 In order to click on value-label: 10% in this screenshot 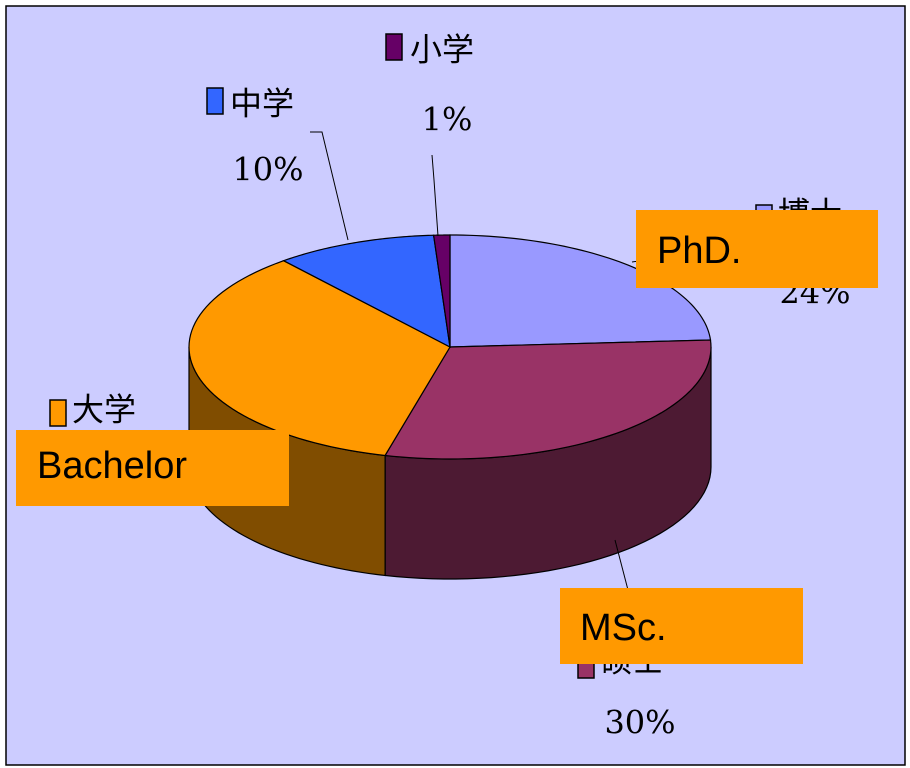, I will do `click(267, 170)`.